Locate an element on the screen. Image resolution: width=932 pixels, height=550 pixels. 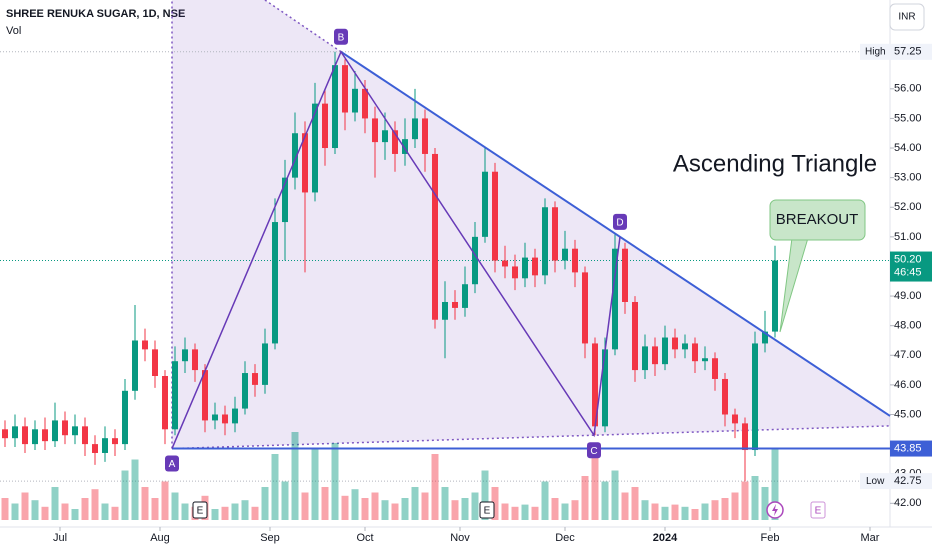
y-tick-label: 51.00 is located at coordinates (908, 237).